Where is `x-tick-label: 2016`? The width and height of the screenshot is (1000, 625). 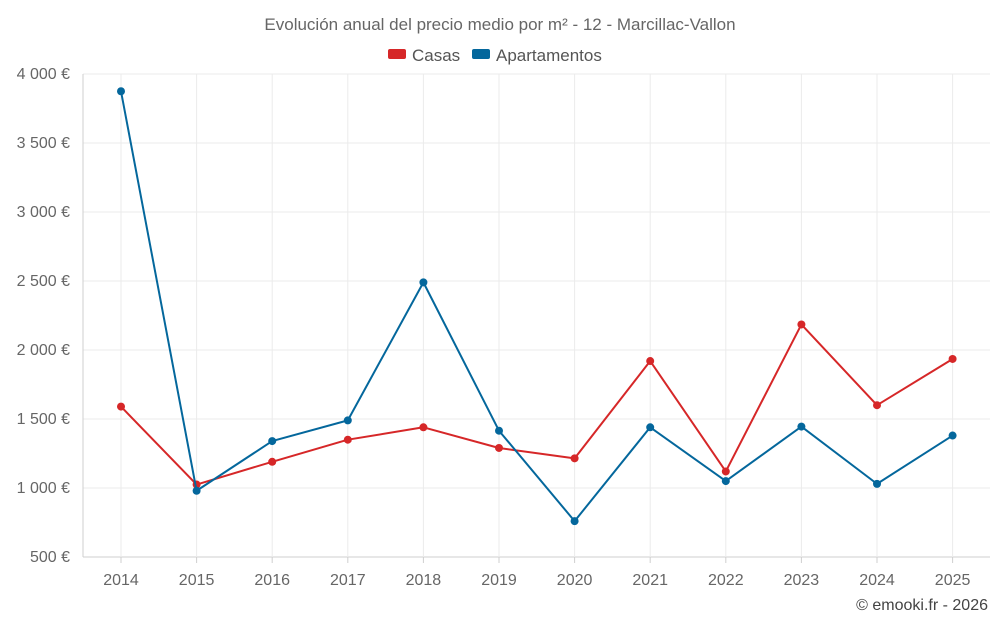 x-tick-label: 2016 is located at coordinates (272, 580).